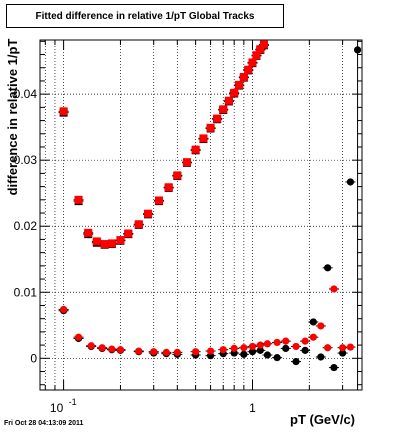  Describe the element at coordinates (44, 423) in the screenshot. I see `timestamp-footer: Fri Oct 28 04:13:09 2011` at that location.